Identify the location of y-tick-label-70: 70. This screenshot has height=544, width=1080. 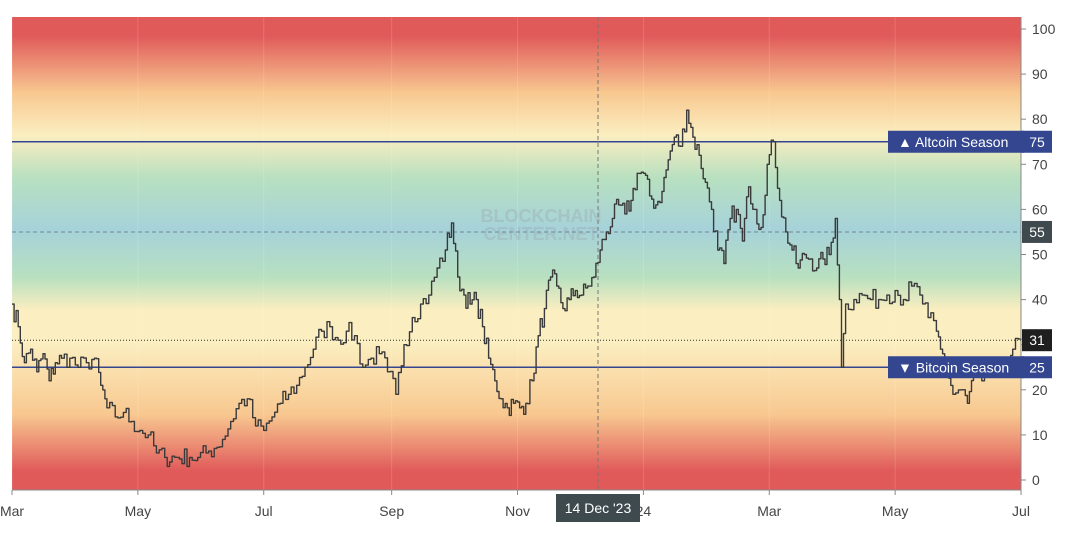
(1040, 164).